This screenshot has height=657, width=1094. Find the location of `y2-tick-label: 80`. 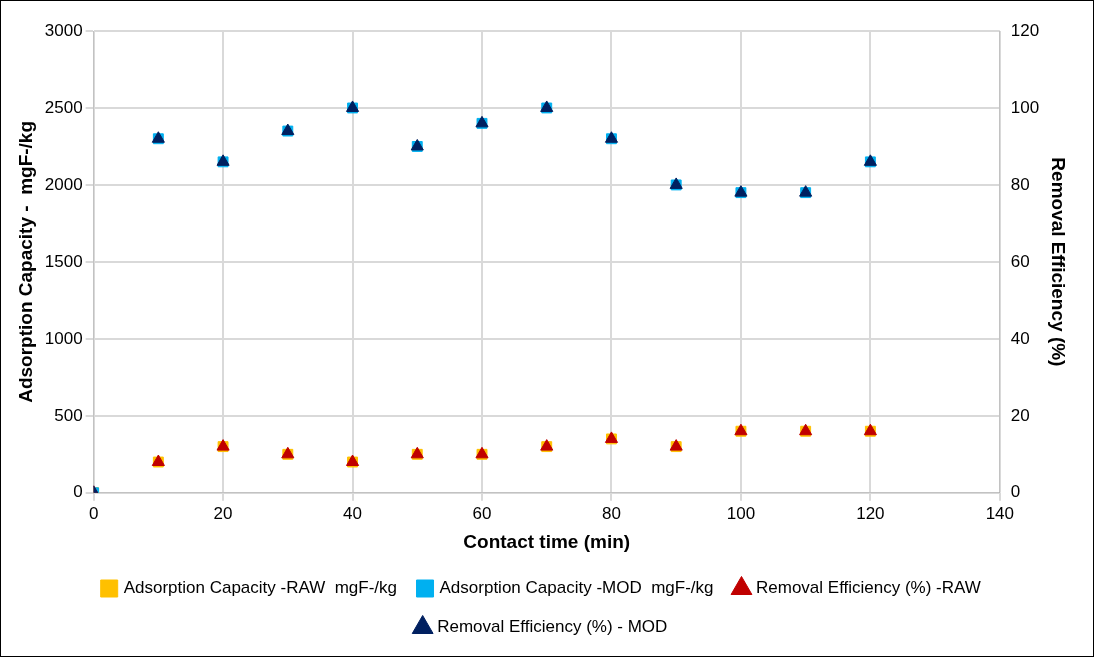

y2-tick-label: 80 is located at coordinates (1020, 184).